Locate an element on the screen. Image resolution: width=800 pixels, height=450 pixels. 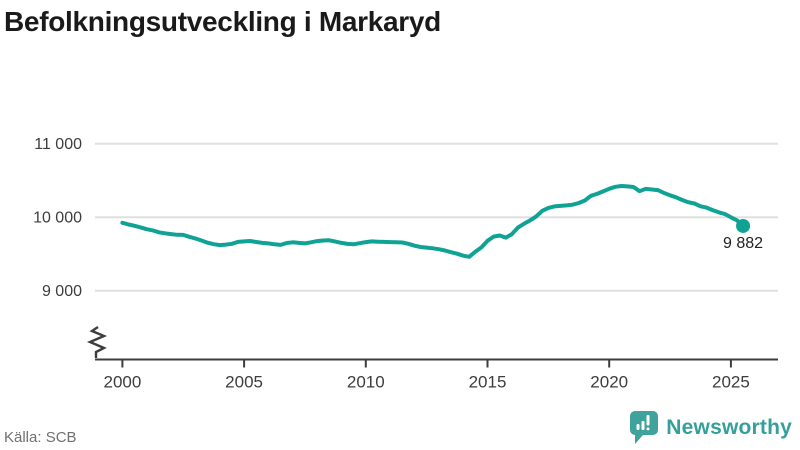
x-axis-tick-label: 2015 is located at coordinates (488, 382).